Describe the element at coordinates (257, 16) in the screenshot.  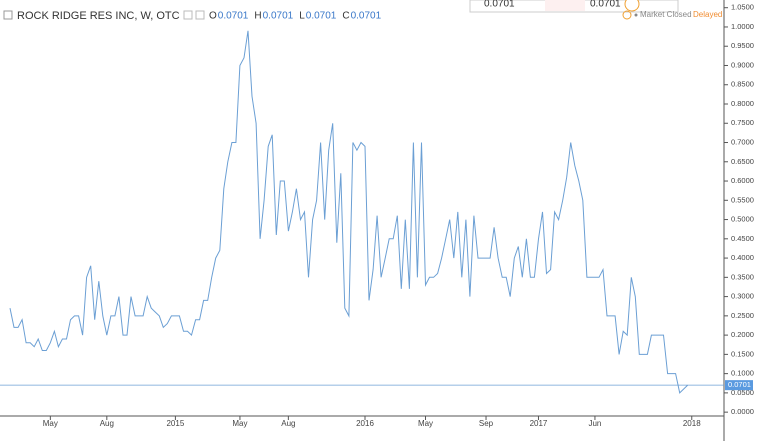
I see `ohlc-key: H` at that location.